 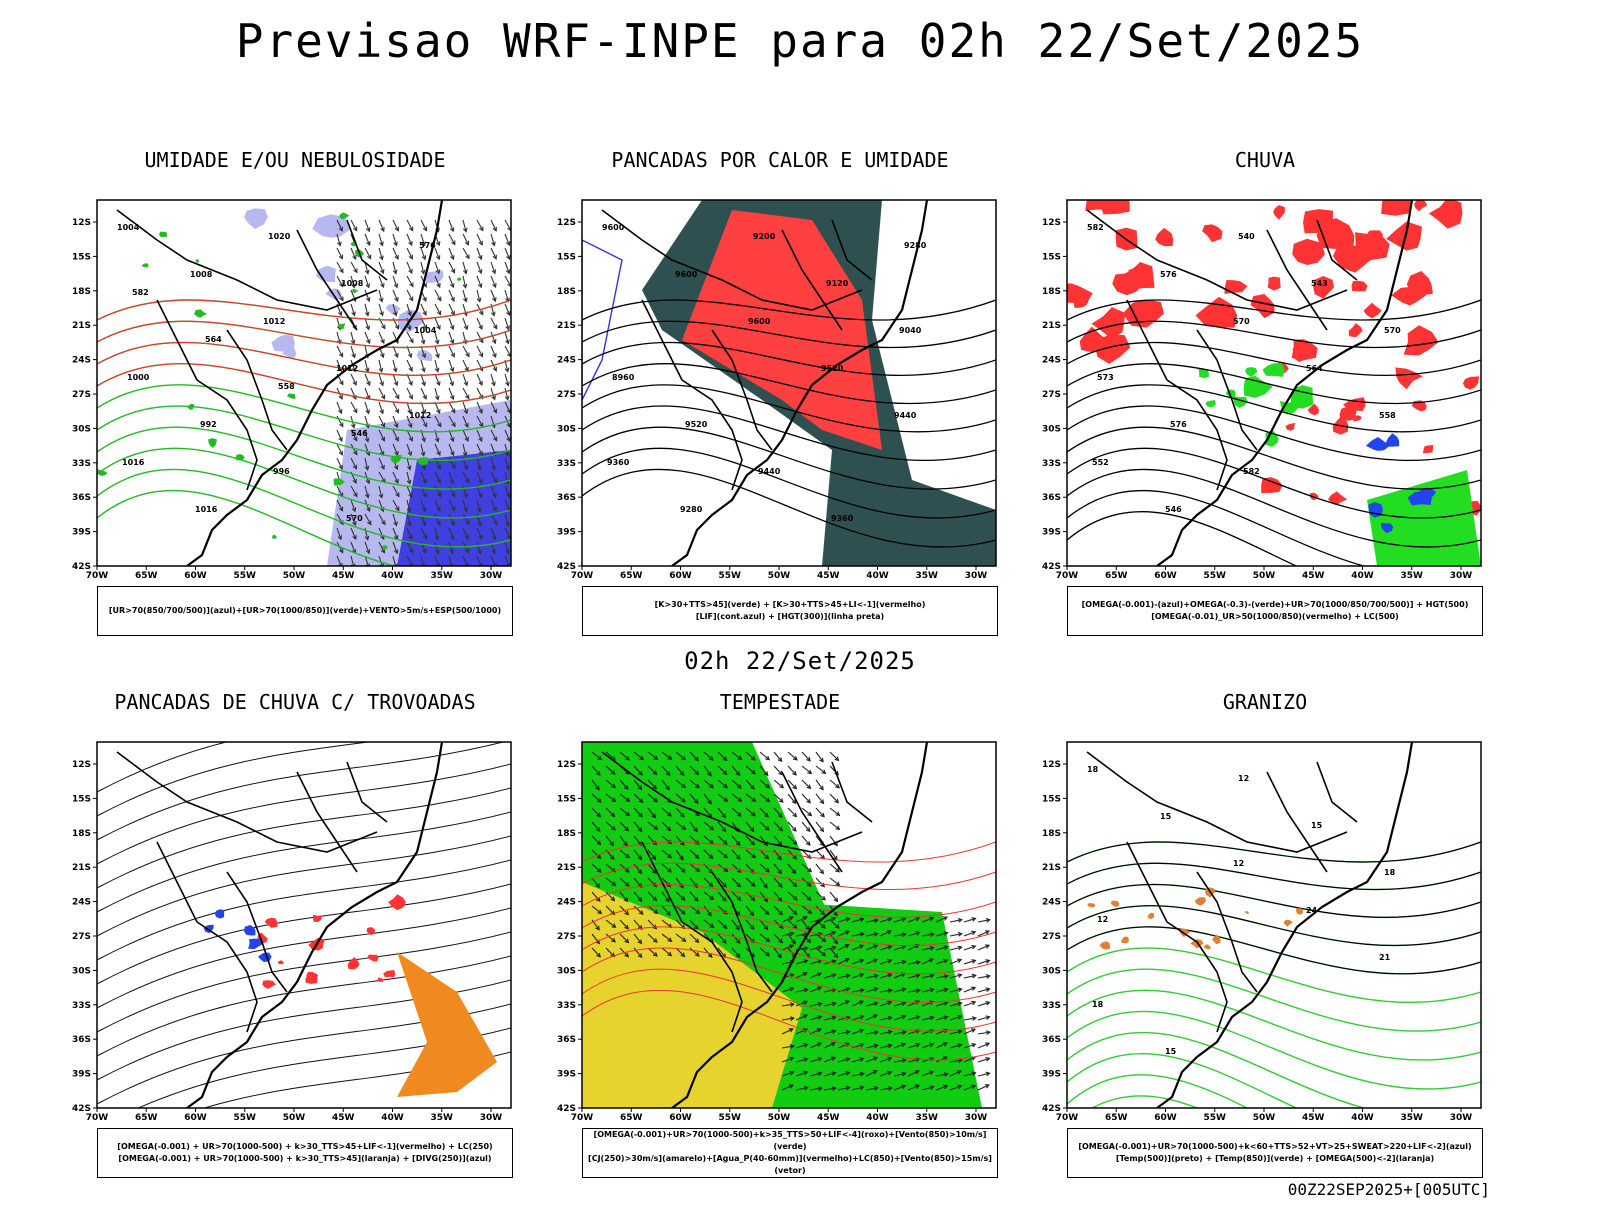 I want to click on contour-label: 570, so click(x=1241, y=321).